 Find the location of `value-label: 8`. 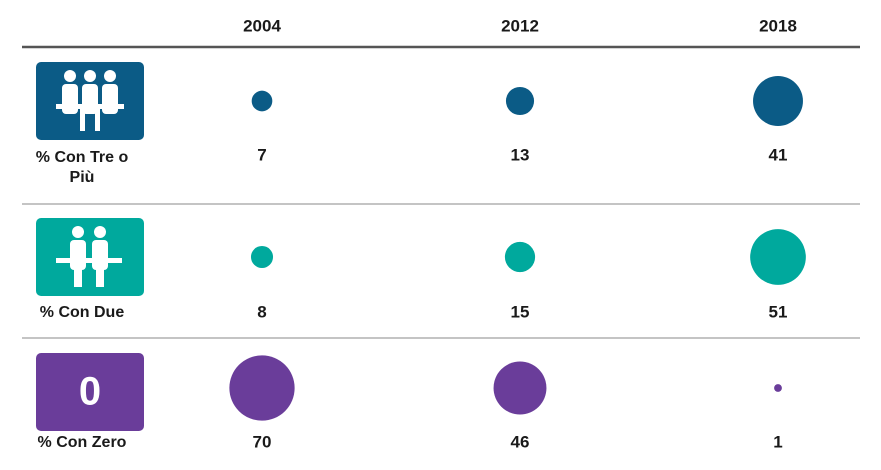

value-label: 8 is located at coordinates (261, 311).